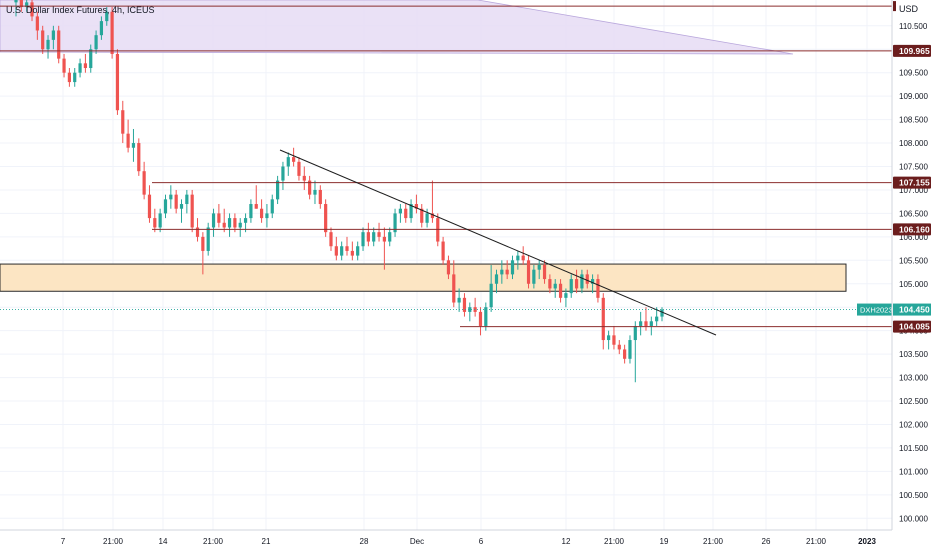 The image size is (932, 555). What do you see at coordinates (913, 213) in the screenshot?
I see `price-tick-label: 106.500` at bounding box center [913, 213].